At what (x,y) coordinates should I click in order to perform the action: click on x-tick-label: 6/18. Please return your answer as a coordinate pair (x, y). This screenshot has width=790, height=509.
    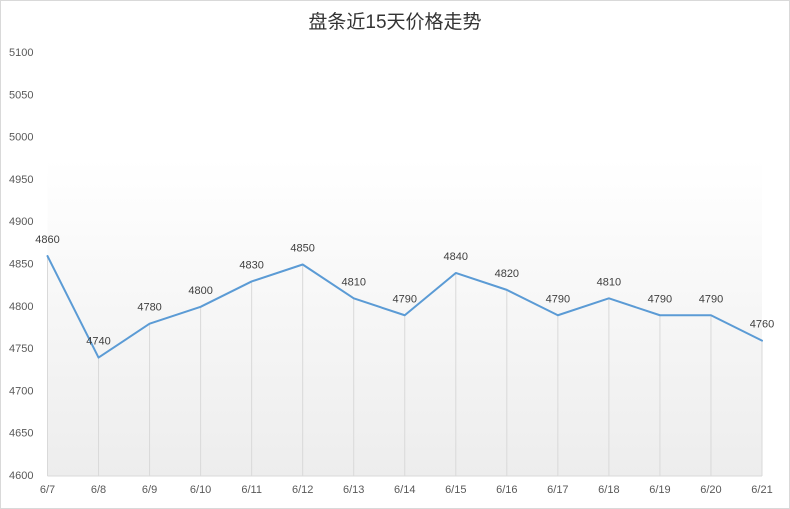
    Looking at the image, I should click on (608, 490).